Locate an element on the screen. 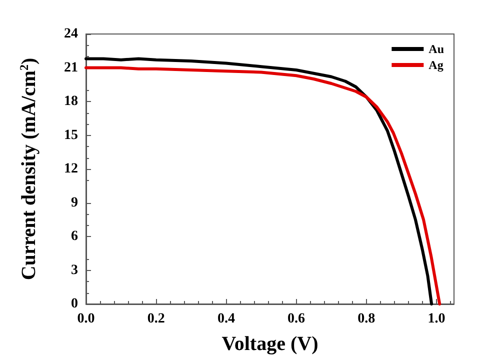  y-tick-label: 12 is located at coordinates (71, 169).